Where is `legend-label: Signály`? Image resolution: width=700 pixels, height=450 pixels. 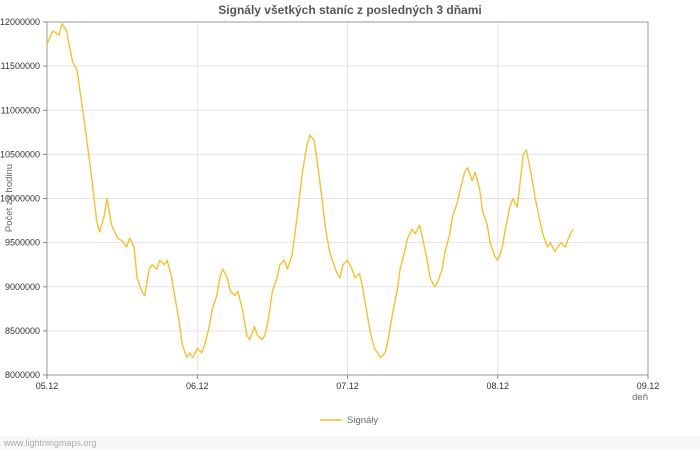 legend-label: Signály is located at coordinates (362, 420).